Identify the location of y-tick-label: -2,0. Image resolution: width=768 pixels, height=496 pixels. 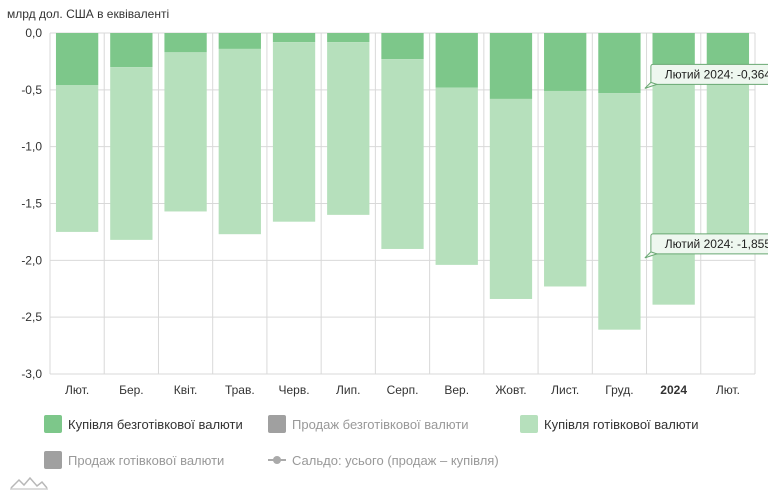
(31, 260).